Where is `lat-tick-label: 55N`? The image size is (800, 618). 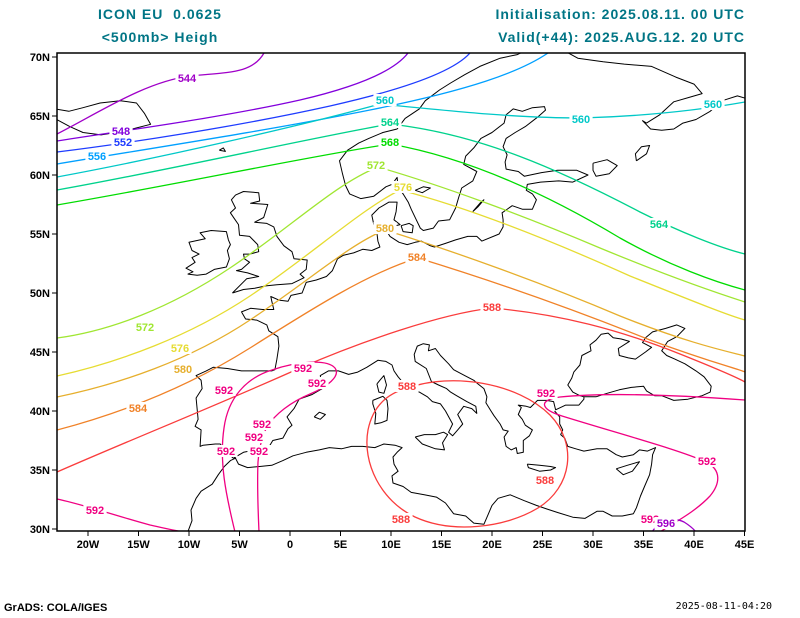 lat-tick-label: 55N is located at coordinates (40, 235).